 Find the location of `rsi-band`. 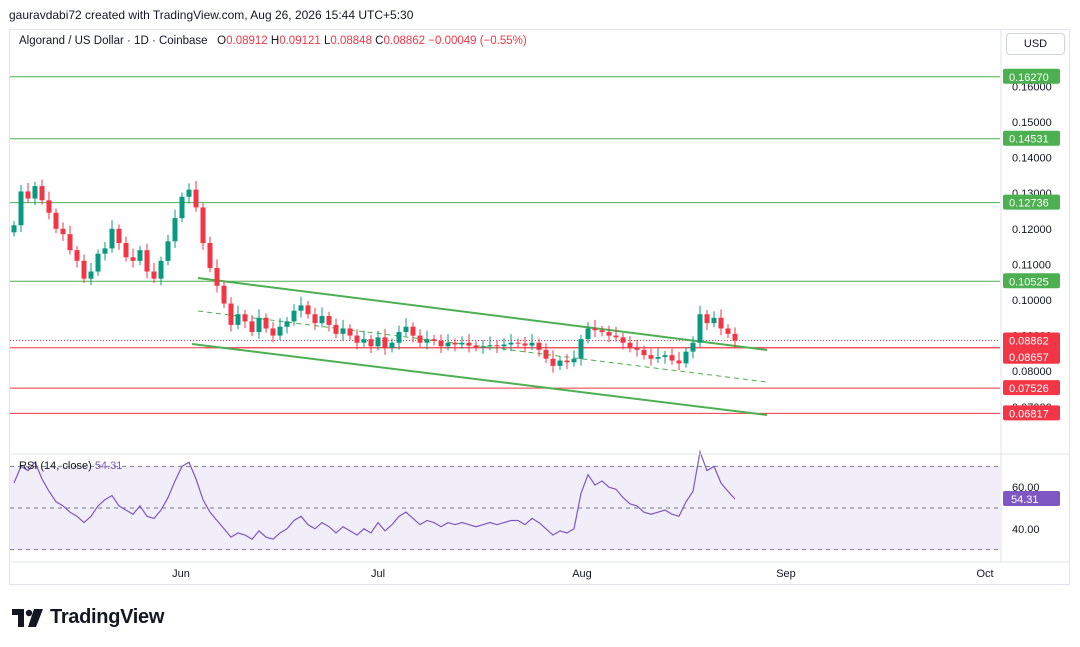

rsi-band is located at coordinates (505, 508).